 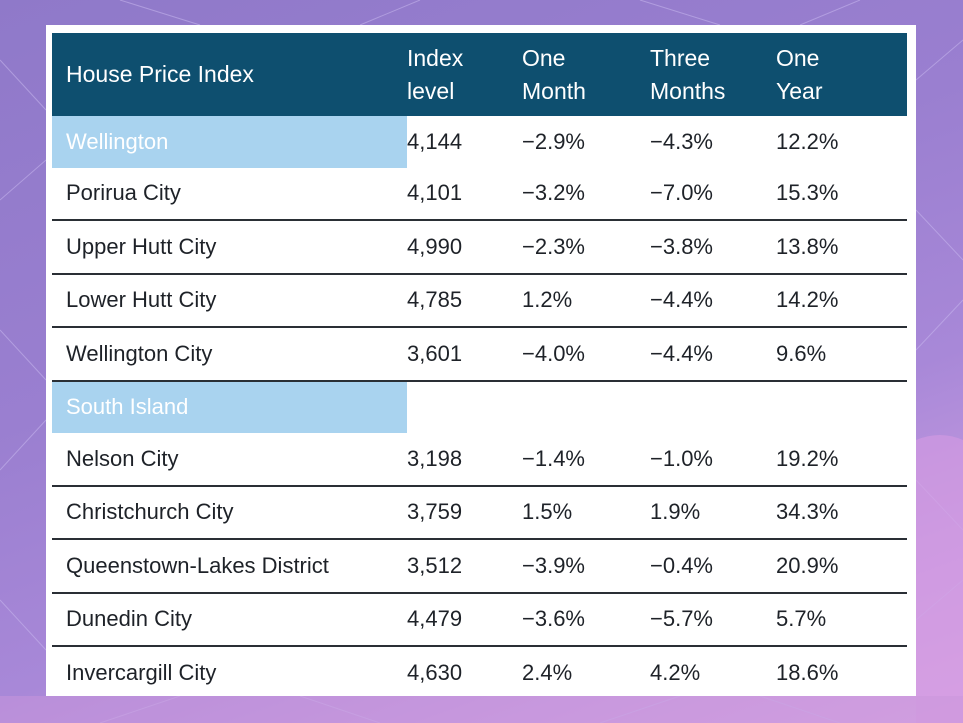 What do you see at coordinates (229, 354) in the screenshot?
I see `city-name: Wellington City` at bounding box center [229, 354].